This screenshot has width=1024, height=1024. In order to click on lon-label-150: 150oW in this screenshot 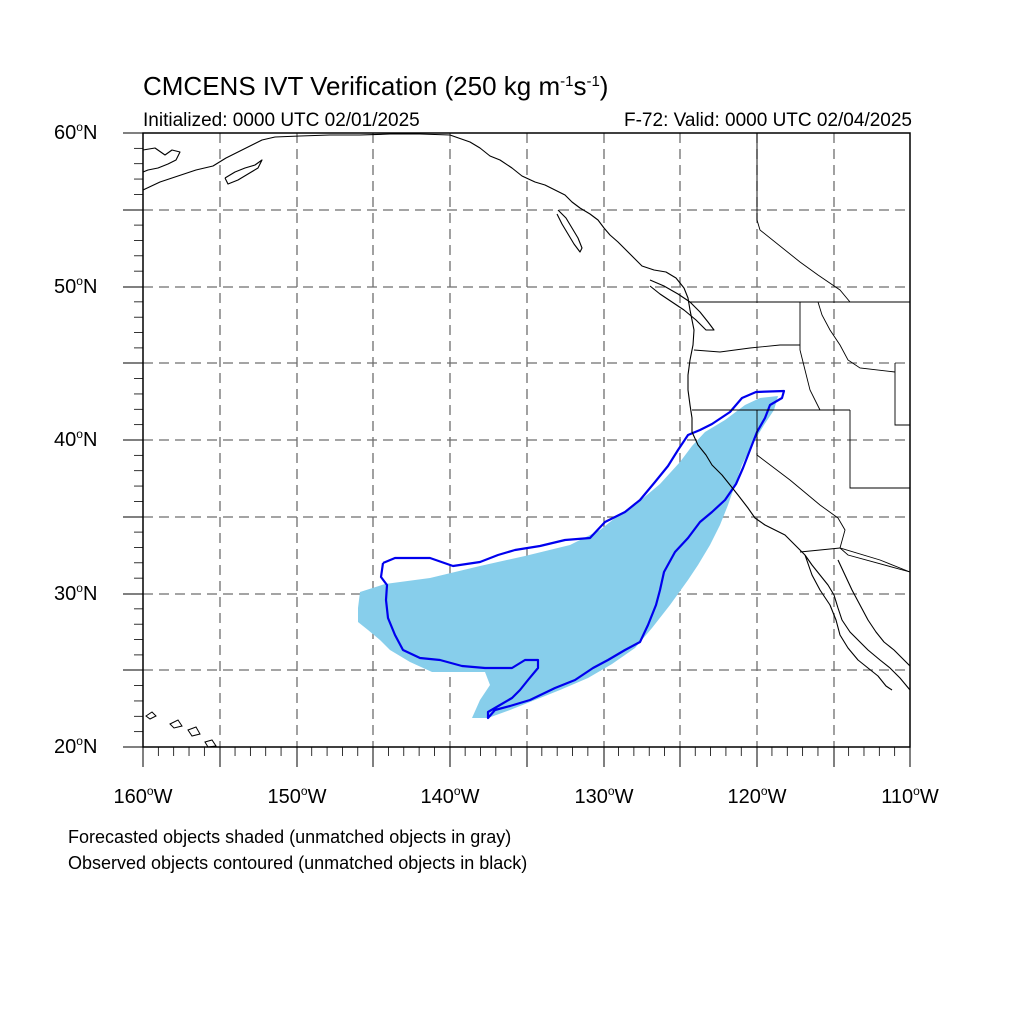, I will do `click(297, 796)`.